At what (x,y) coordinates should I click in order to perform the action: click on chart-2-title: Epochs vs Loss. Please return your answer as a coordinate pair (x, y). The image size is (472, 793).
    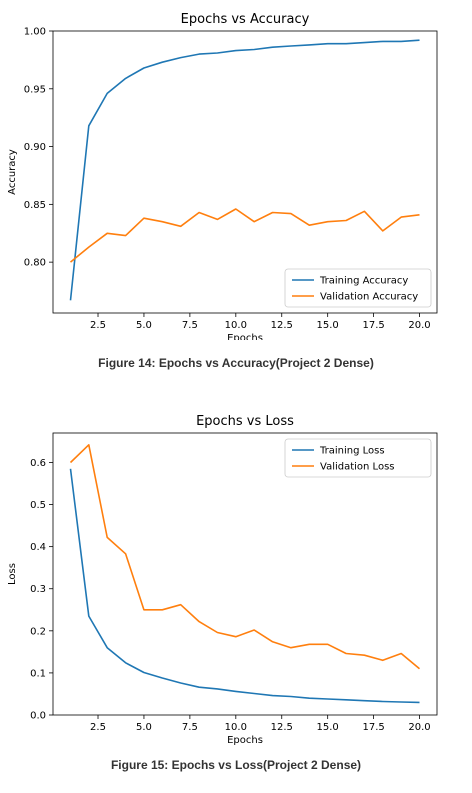
    Looking at the image, I should click on (245, 421).